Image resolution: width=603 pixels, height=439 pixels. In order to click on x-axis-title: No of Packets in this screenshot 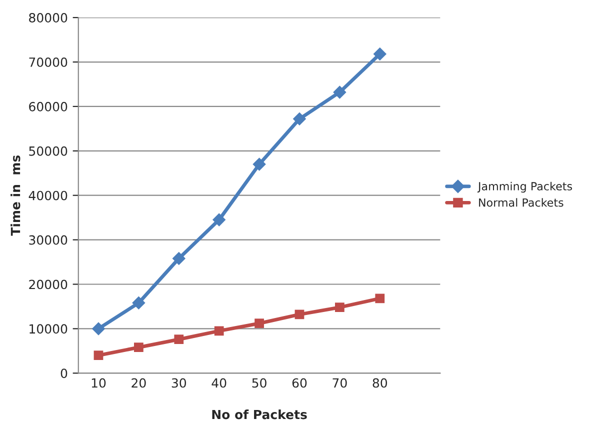, I will do `click(259, 415)`.